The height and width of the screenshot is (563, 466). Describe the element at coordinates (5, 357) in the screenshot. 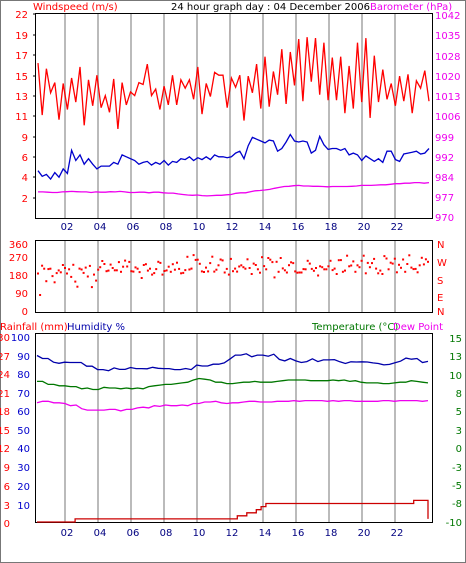

I see `rainfall-tick-label: 27` at that location.